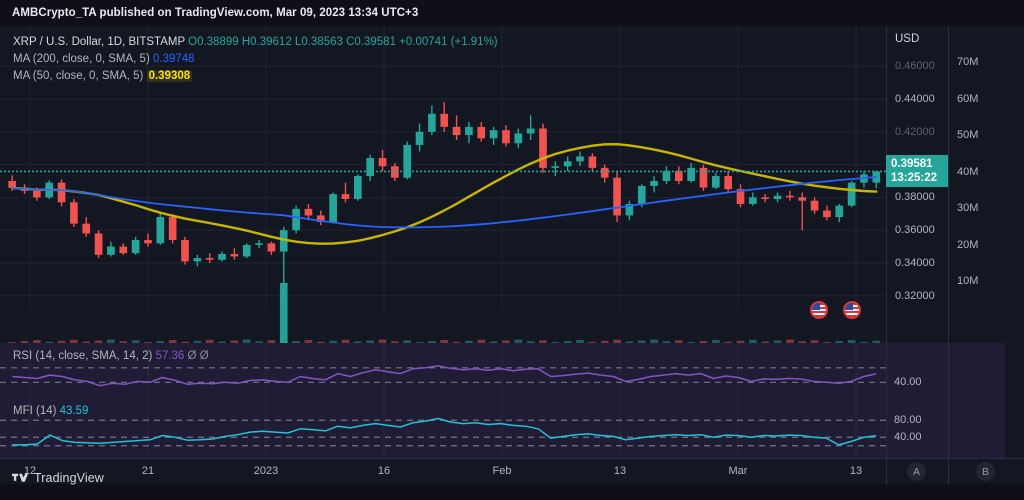 This screenshot has width=1024, height=500. What do you see at coordinates (69, 478) in the screenshot?
I see `tradingview-wordmark: TradingView` at bounding box center [69, 478].